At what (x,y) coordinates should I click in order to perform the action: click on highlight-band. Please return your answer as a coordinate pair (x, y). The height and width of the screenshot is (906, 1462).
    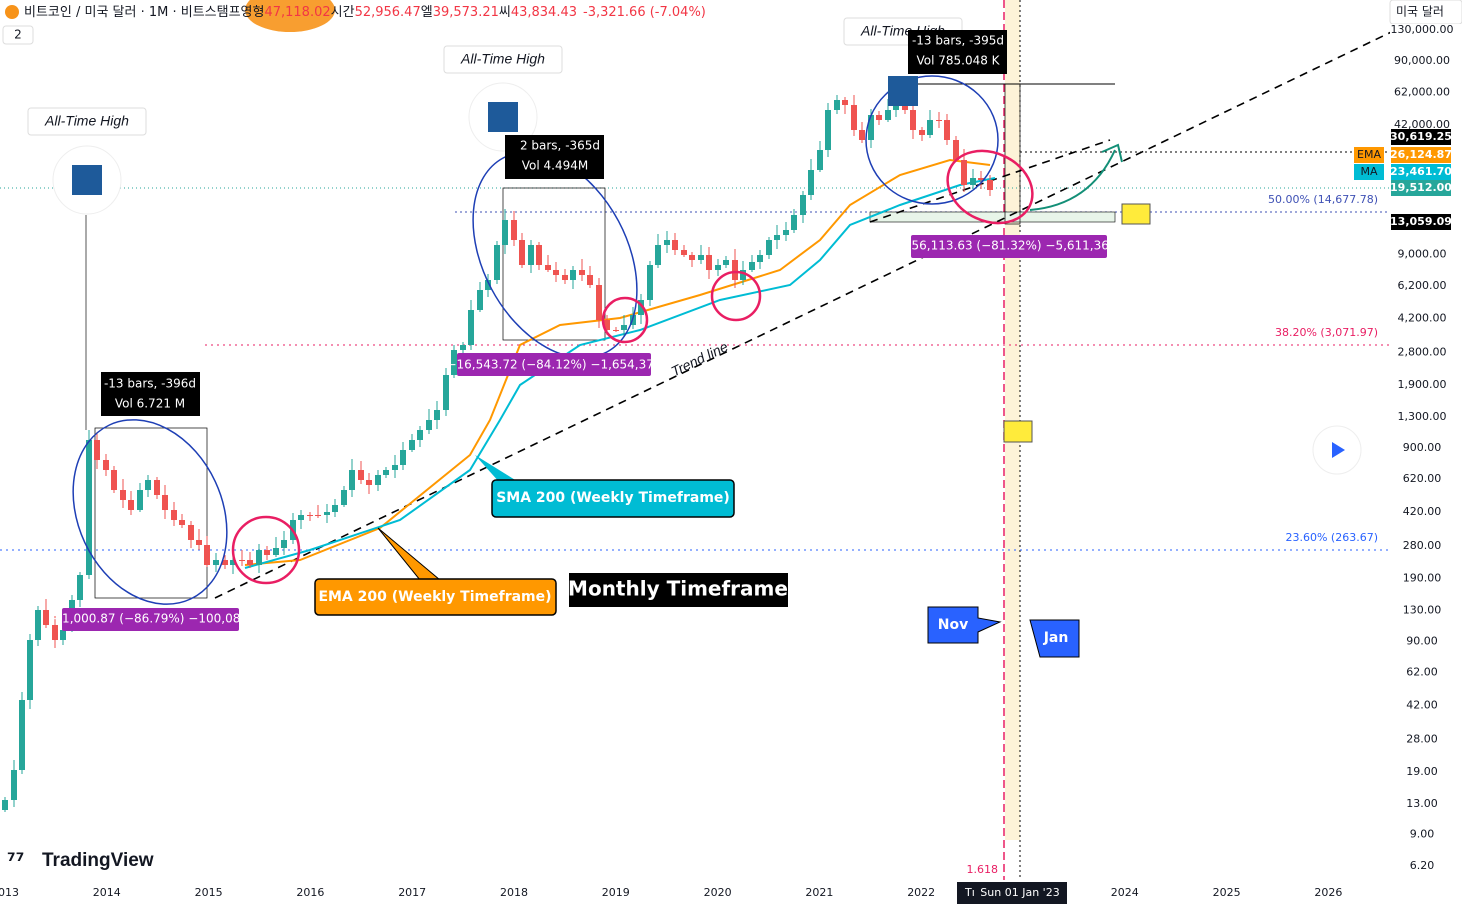
    Looking at the image, I should click on (1012, 420).